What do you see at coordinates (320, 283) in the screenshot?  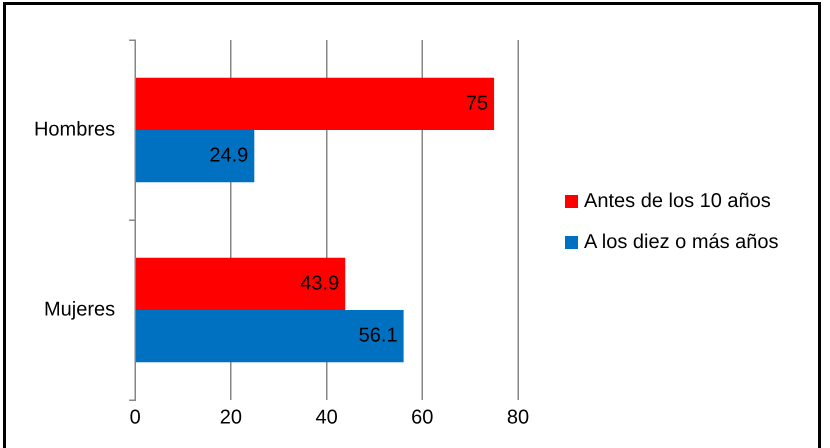 I see `data-label: 43.9` at bounding box center [320, 283].